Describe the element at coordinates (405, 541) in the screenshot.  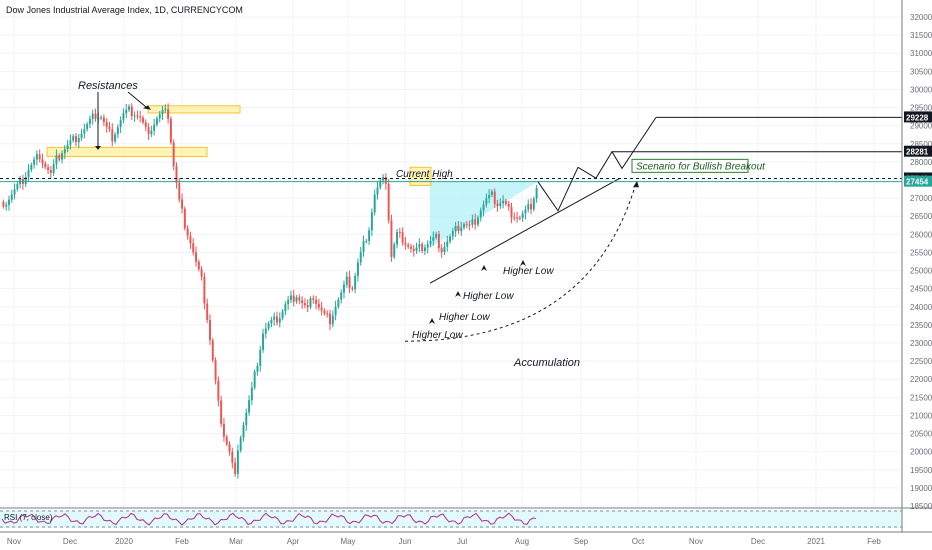
I see `time-tick-label: Jun` at that location.